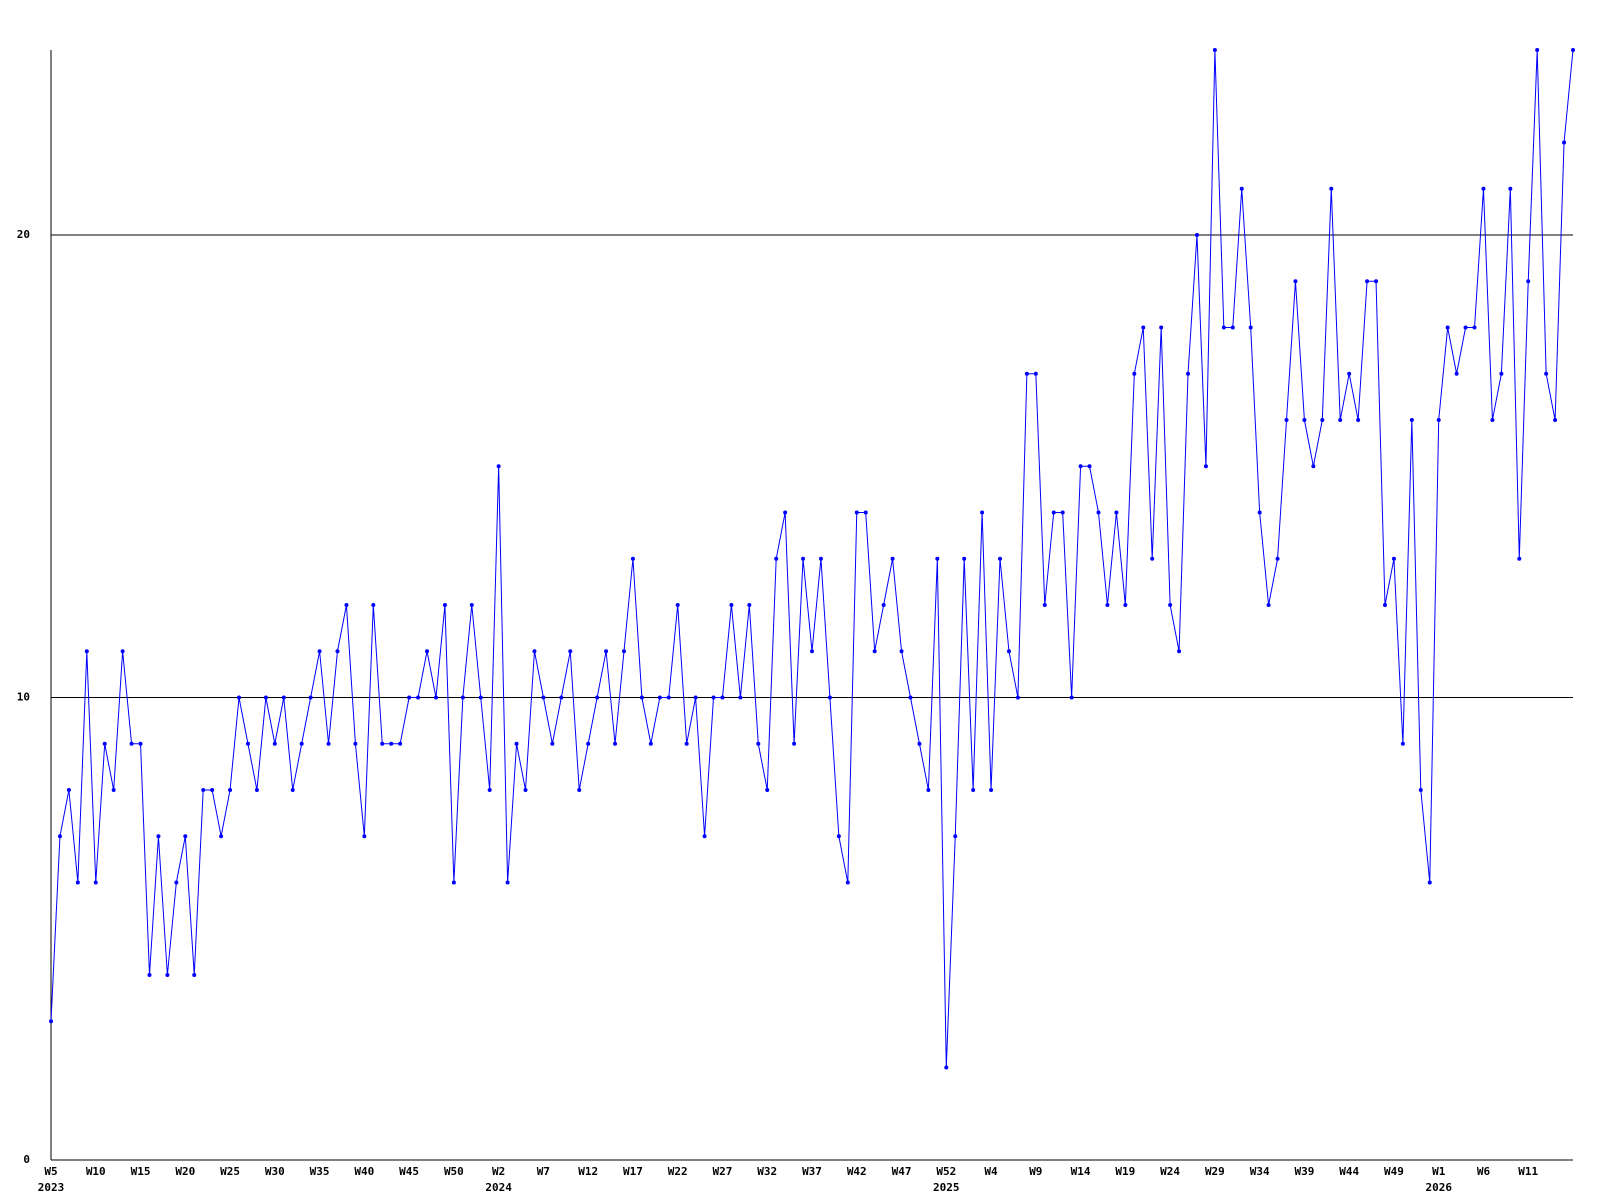 This screenshot has width=1600, height=1200. What do you see at coordinates (1304, 1171) in the screenshot?
I see `x-tick-label: W39` at bounding box center [1304, 1171].